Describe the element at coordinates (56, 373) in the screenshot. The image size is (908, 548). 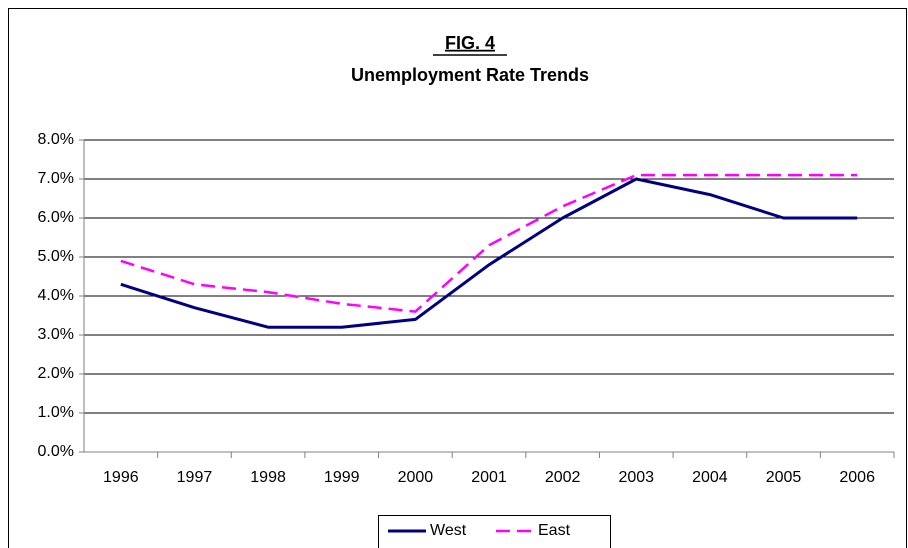
I see `y-tick-label: 2.0%` at that location.